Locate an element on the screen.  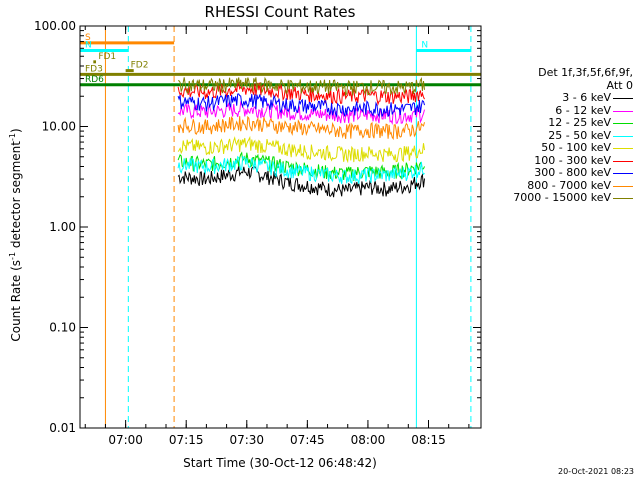
legend-header-line: Det 1f,3f,5f,6f,9f, is located at coordinates (585, 72).